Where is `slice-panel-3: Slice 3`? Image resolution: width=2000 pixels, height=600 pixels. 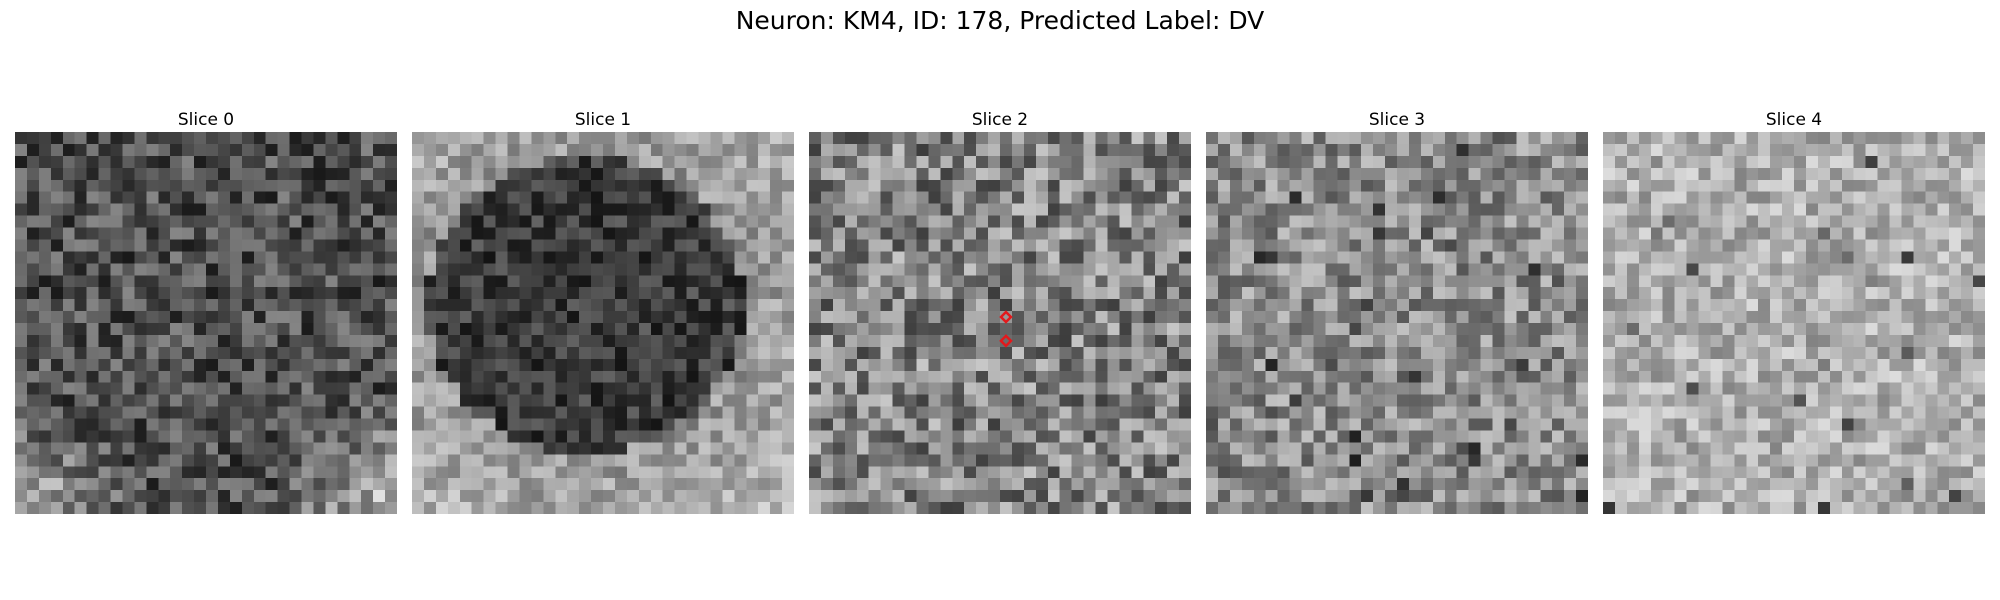
slice-panel-3: Slice 3 is located at coordinates (1397, 311).